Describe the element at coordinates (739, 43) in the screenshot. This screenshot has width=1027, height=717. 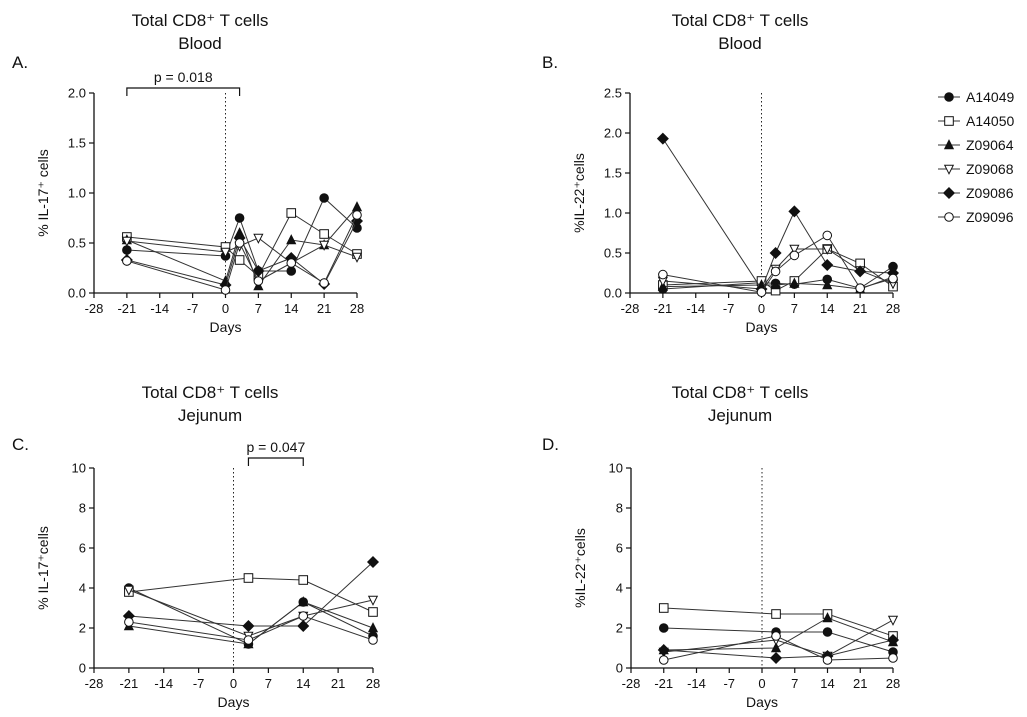
I see `chart-subtitle: Blood` at that location.